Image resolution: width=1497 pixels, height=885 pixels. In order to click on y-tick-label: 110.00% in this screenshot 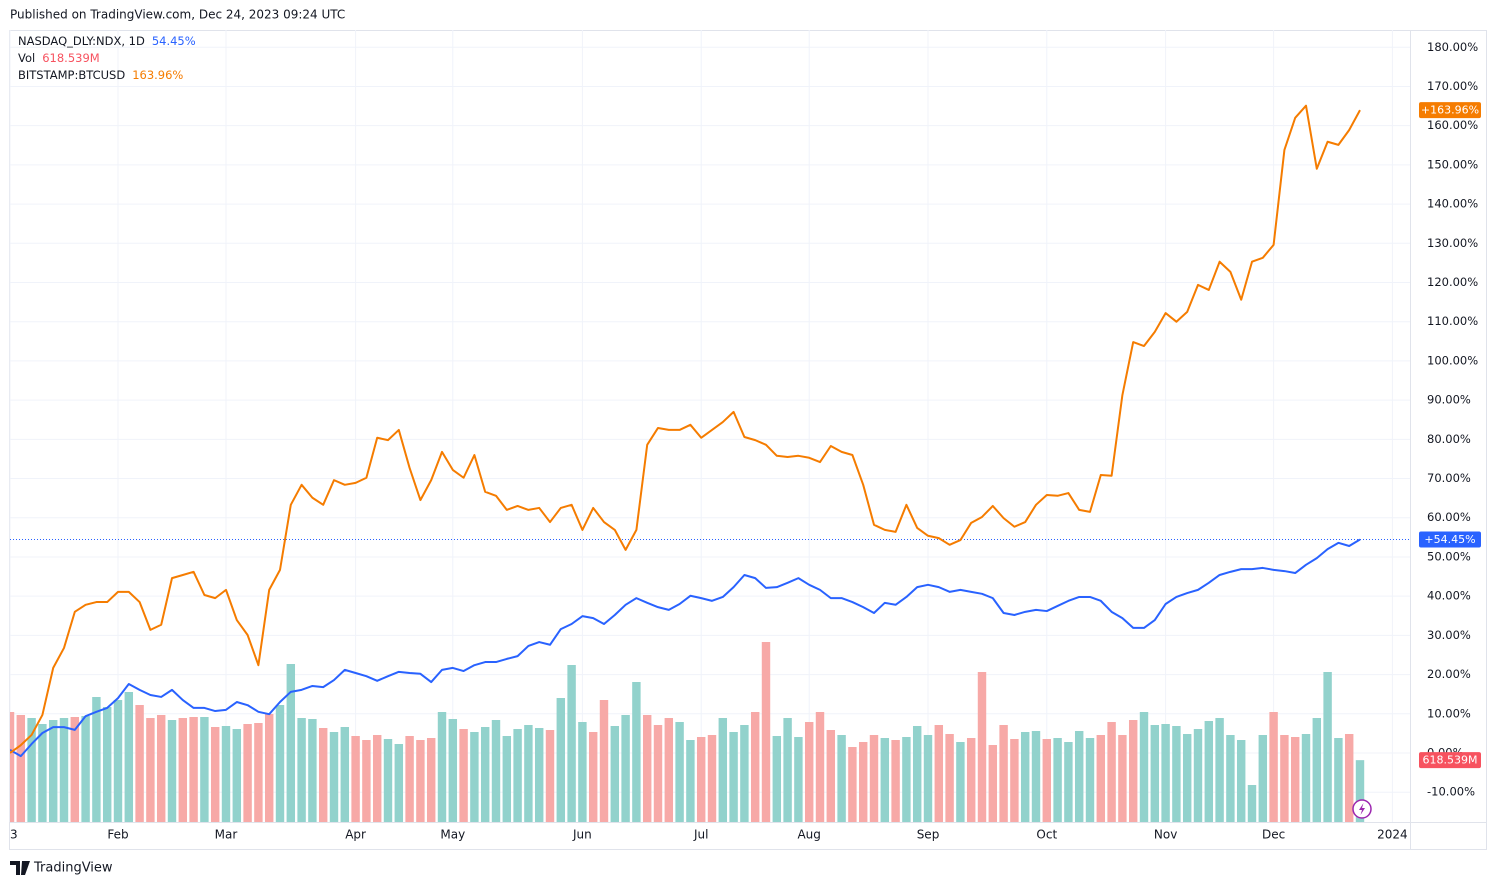, I will do `click(1452, 321)`.